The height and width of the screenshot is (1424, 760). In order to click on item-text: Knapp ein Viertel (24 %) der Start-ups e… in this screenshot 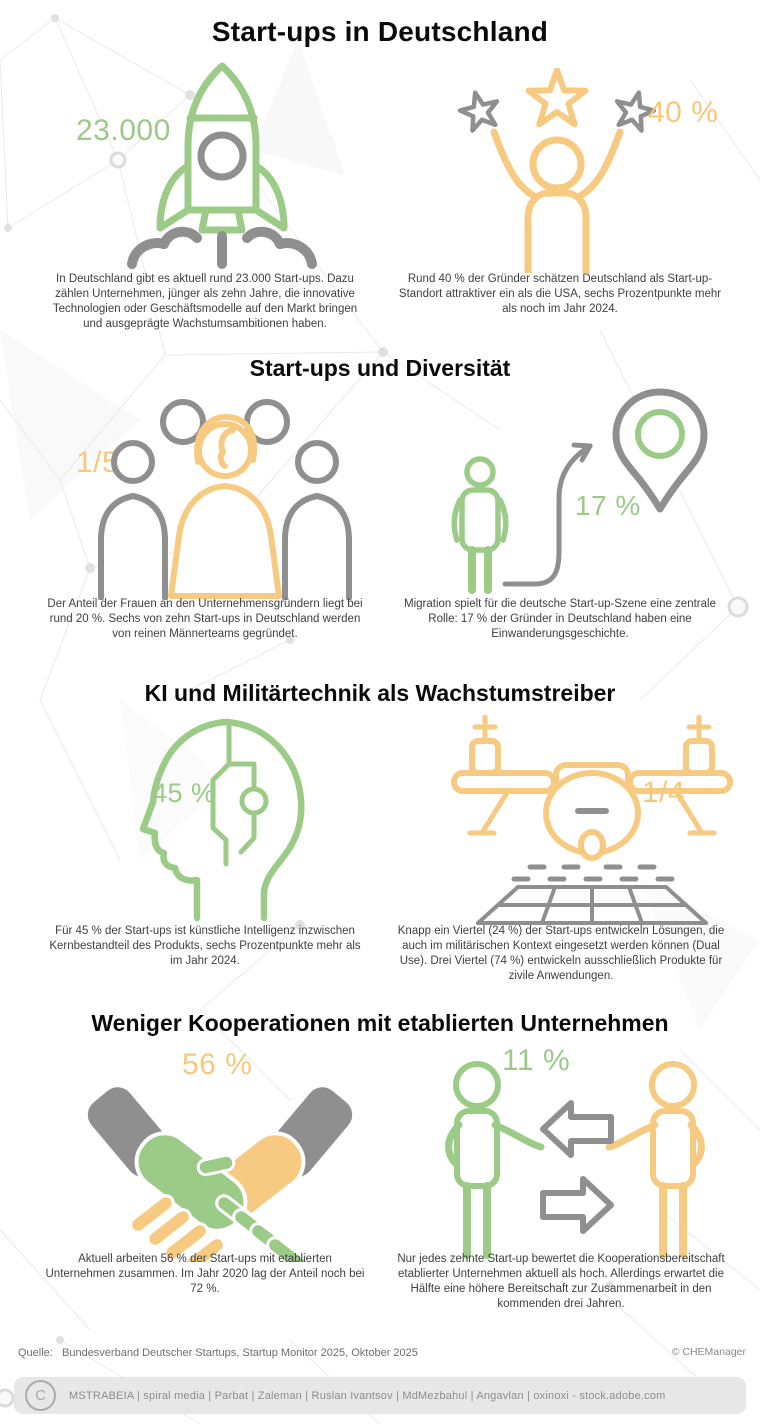, I will do `click(561, 953)`.